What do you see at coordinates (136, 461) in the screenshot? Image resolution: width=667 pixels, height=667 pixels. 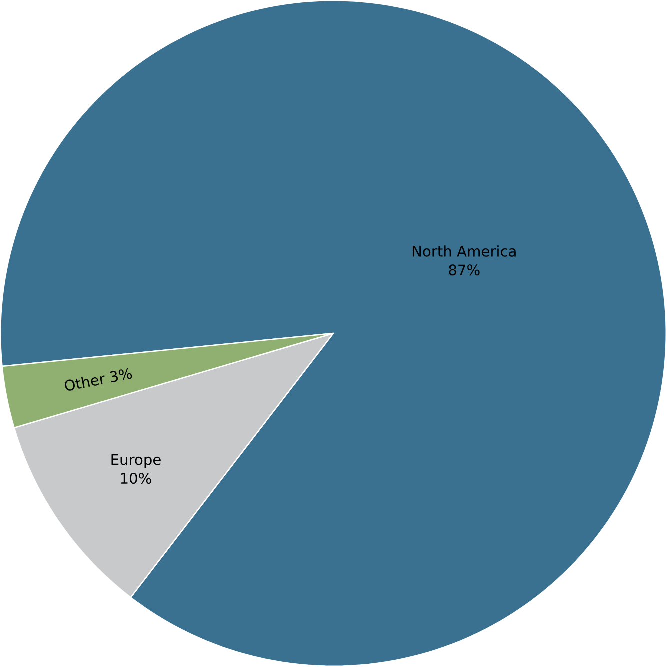 I see `slice-label: Europe` at bounding box center [136, 461].